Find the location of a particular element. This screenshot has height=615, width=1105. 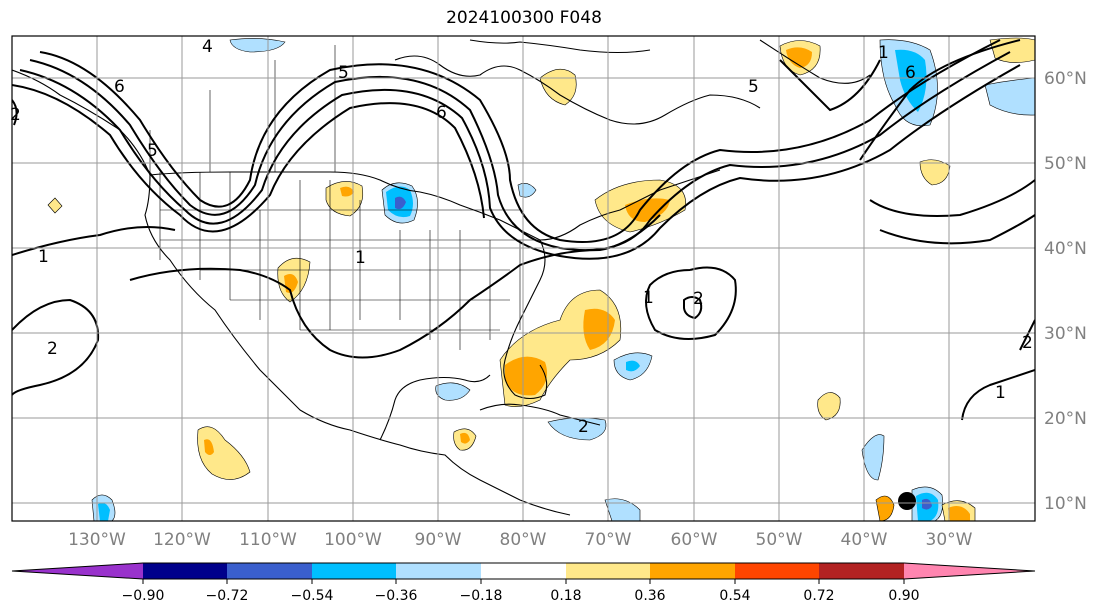

colorbar-outline is located at coordinates (523, 571).